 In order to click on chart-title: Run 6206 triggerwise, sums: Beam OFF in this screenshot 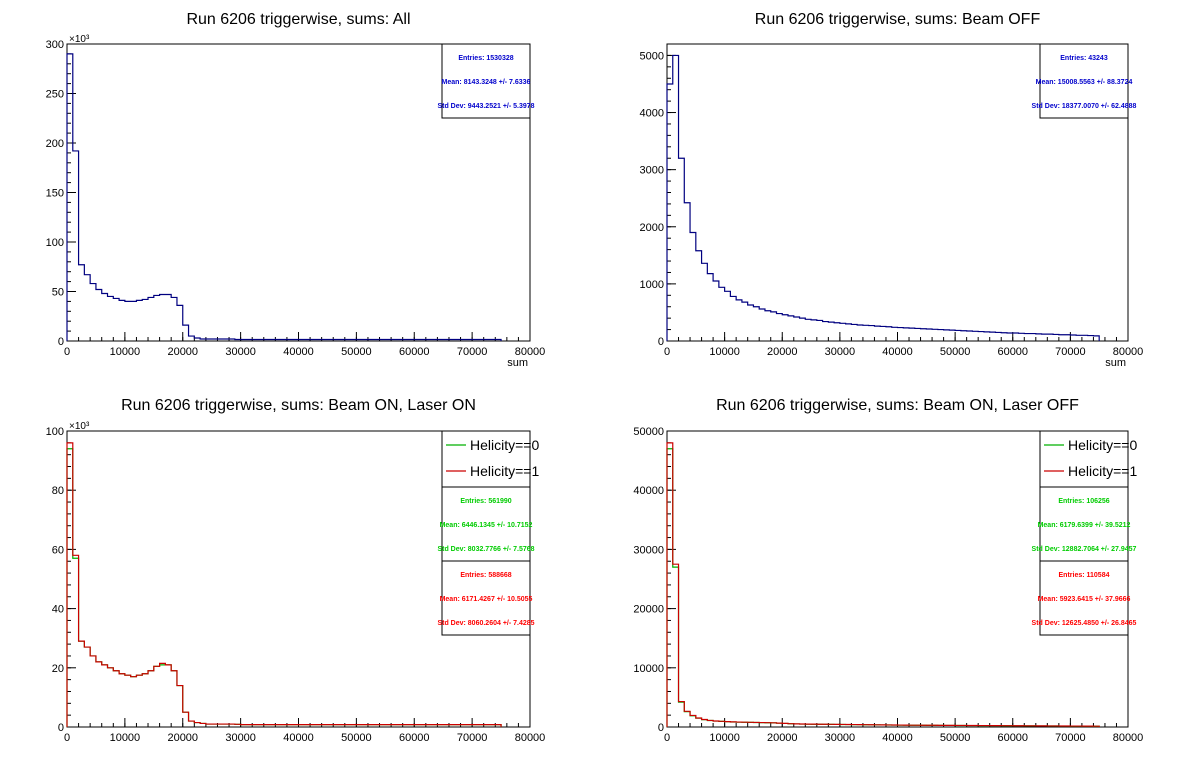, I will do `click(898, 19)`.